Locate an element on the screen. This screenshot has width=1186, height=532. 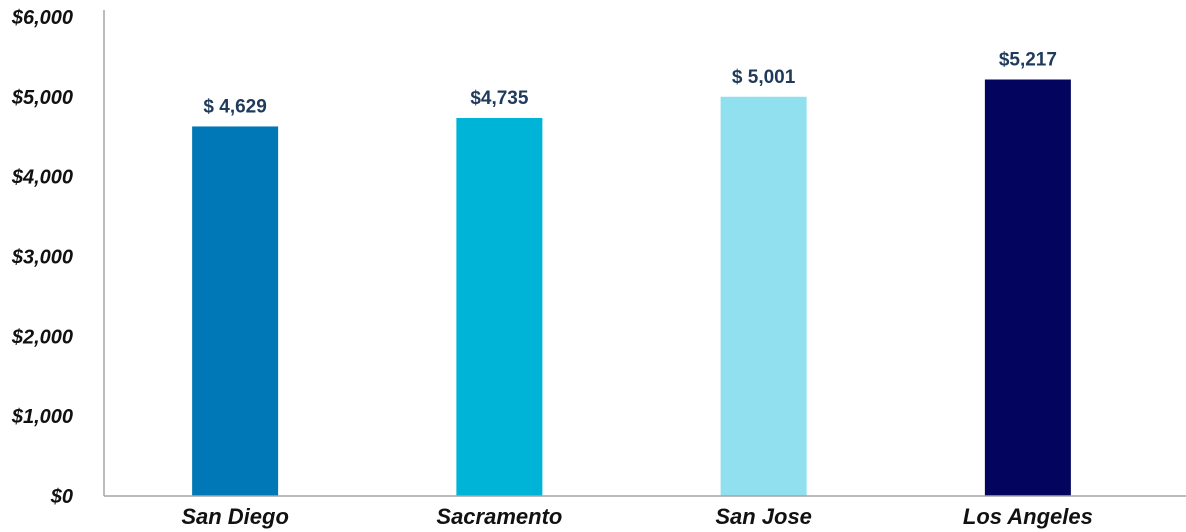
y-axis-tick-labels: $0 $1,000 $2,000 $3,000 $4,000 $5,000 $6,000 is located at coordinates (42, 257).